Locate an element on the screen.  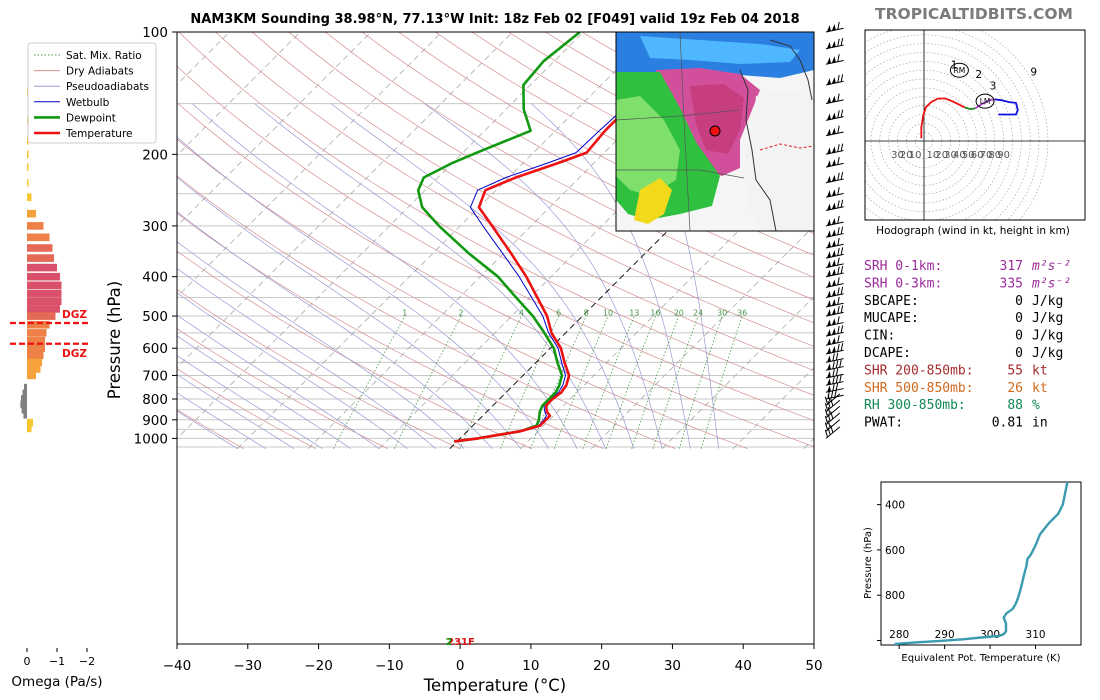
mixing-ratio-label: 16 is located at coordinates (655, 313).